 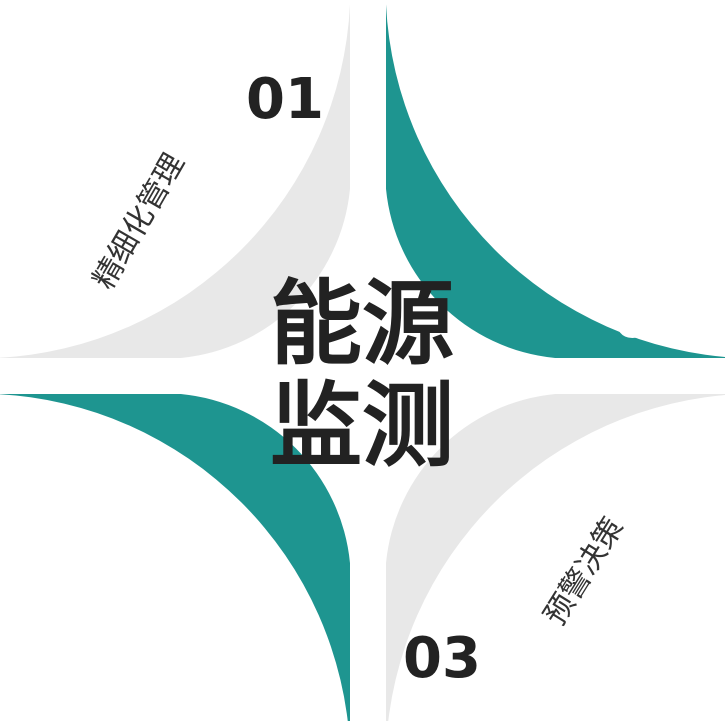 I want to click on center-title: 监测, so click(x=362, y=425).